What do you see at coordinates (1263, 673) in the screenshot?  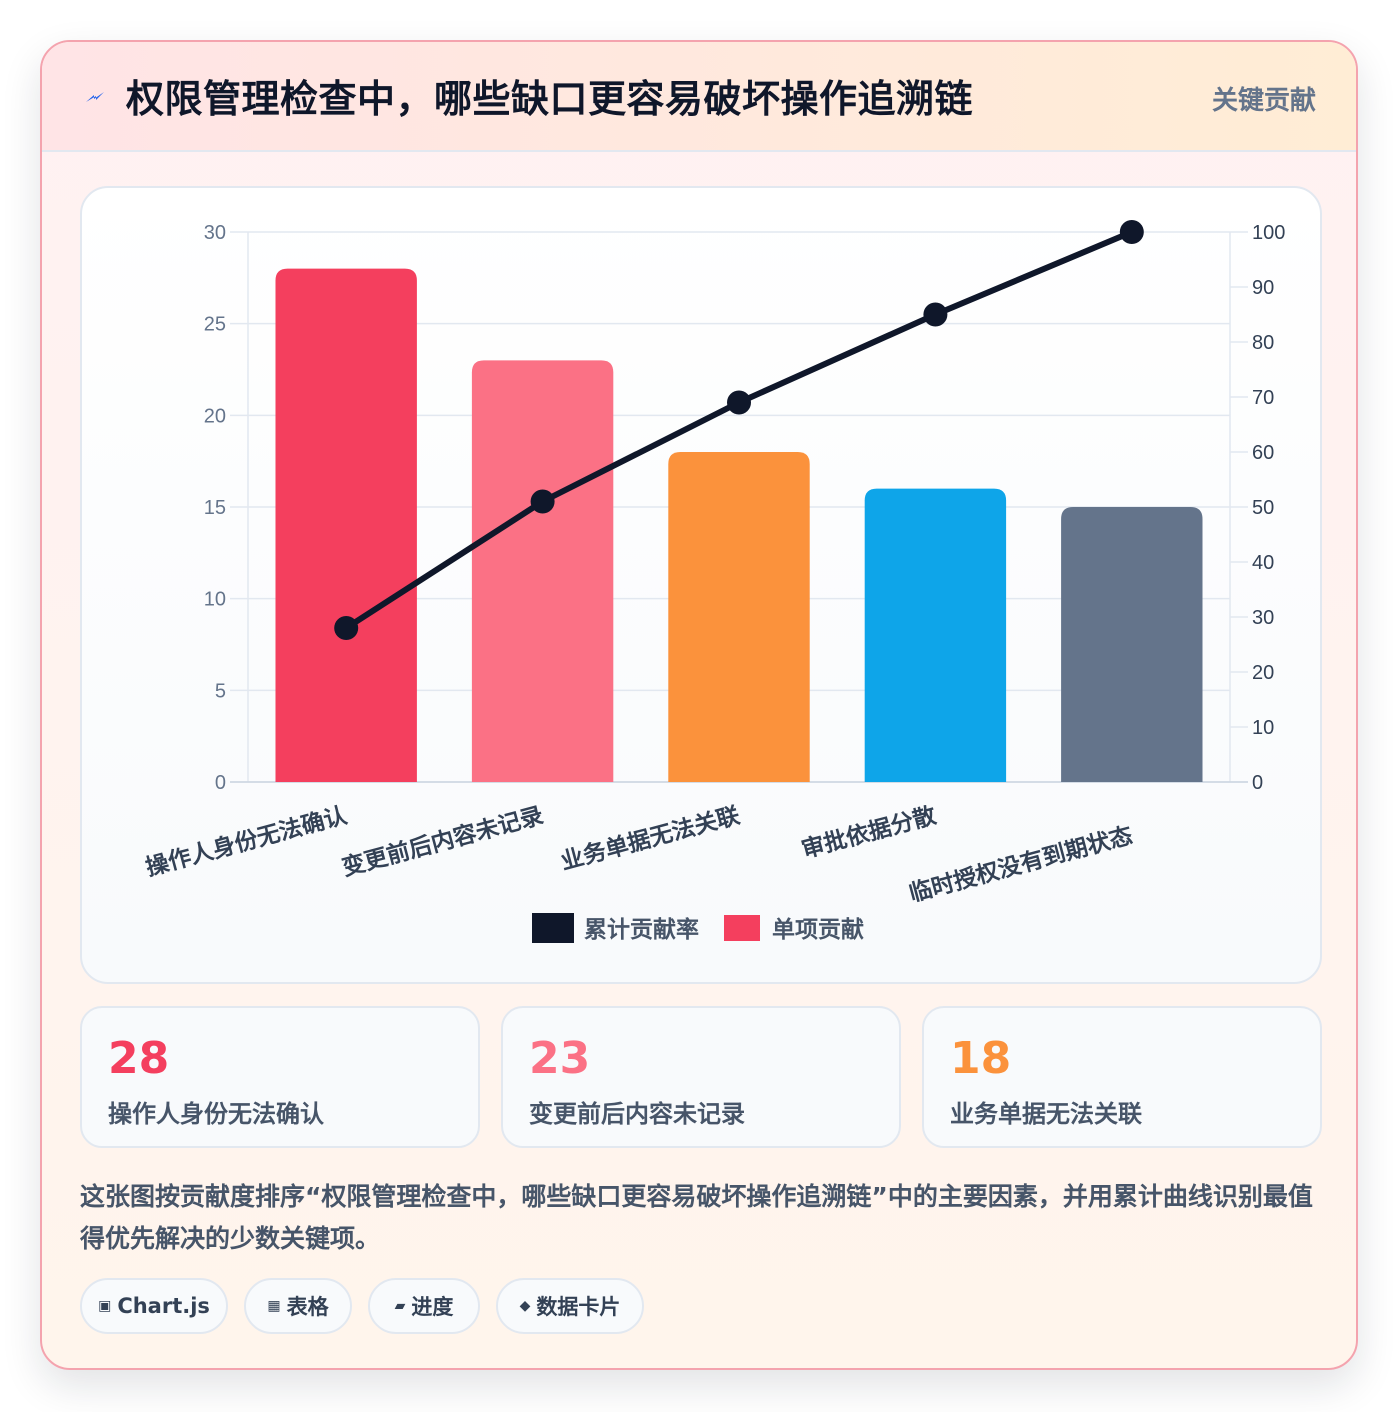 I see `right-tick-label: 20` at bounding box center [1263, 673].